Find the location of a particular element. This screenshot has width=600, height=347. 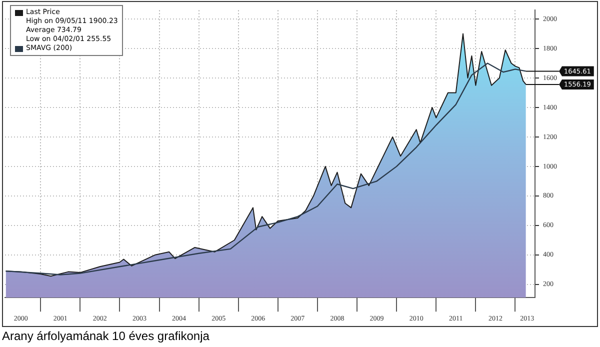

text: Arany árfolyamának 10 éves grafikonja is located at coordinates (106, 336).